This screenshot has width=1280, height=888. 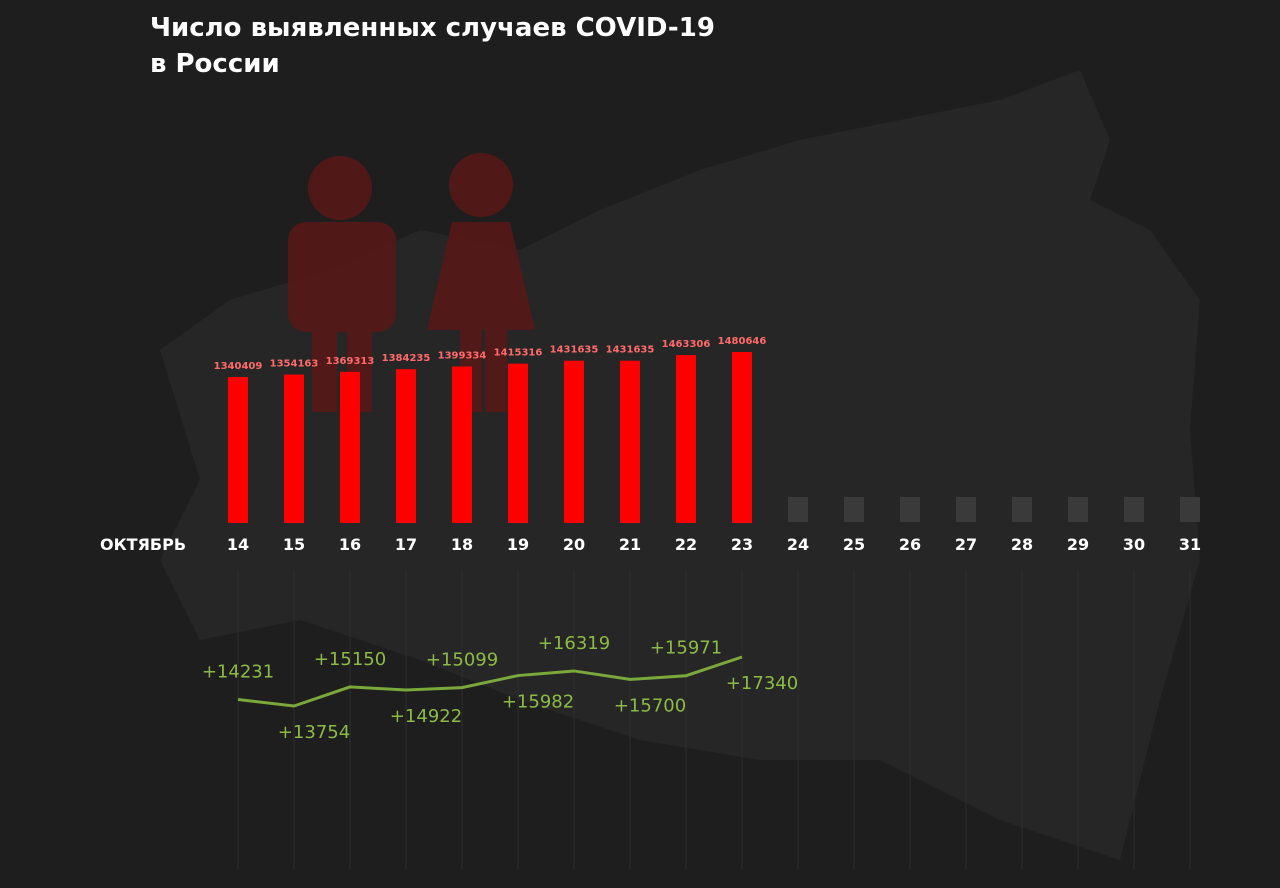 I want to click on x-tick-label: 26, so click(x=910, y=544).